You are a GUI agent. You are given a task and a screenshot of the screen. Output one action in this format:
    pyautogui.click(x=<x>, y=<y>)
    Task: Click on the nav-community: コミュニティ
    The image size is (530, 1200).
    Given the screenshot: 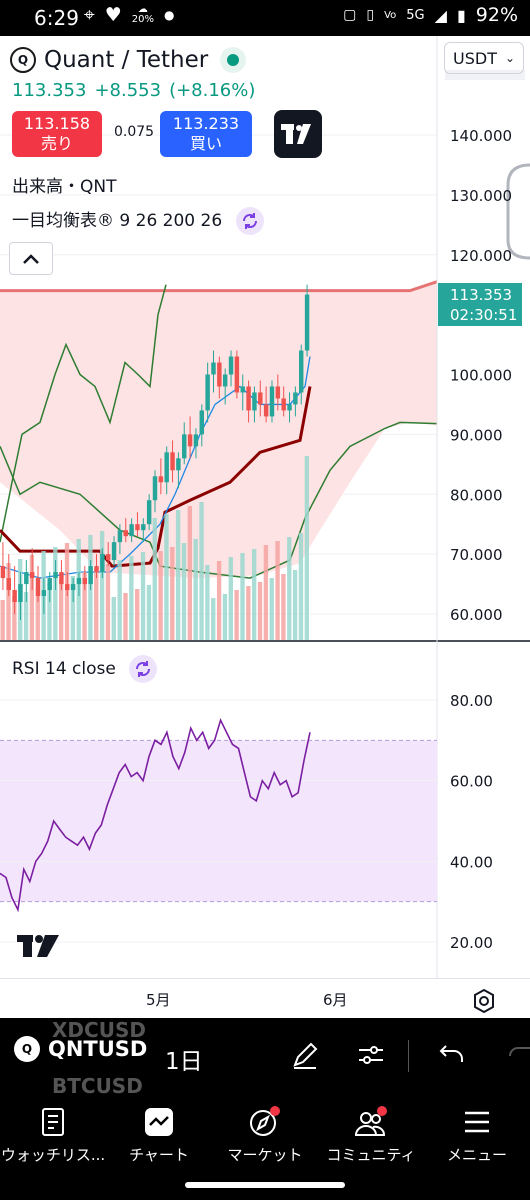 What is the action you would take?
    pyautogui.click(x=371, y=1134)
    